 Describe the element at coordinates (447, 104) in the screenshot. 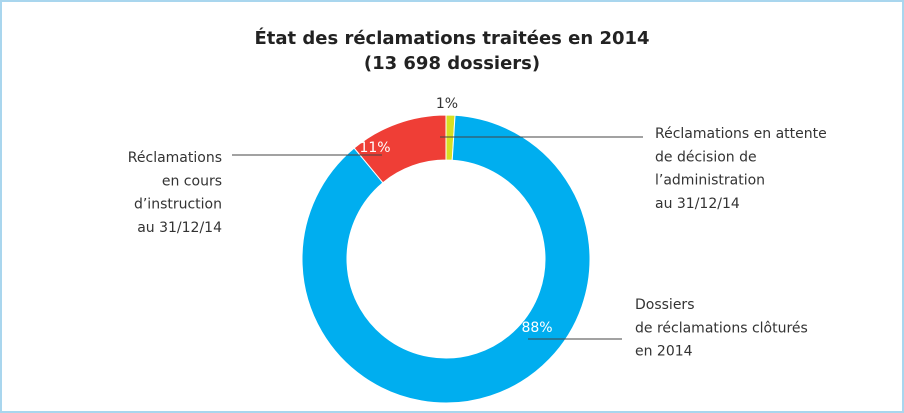

I see `value-label: 1%` at that location.